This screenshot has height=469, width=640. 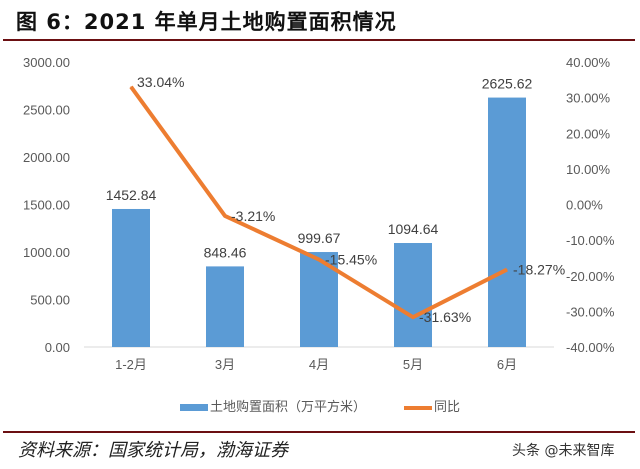 I want to click on figure-title: 图 6：2021 年单月土地购置面积情况, so click(x=206, y=22).